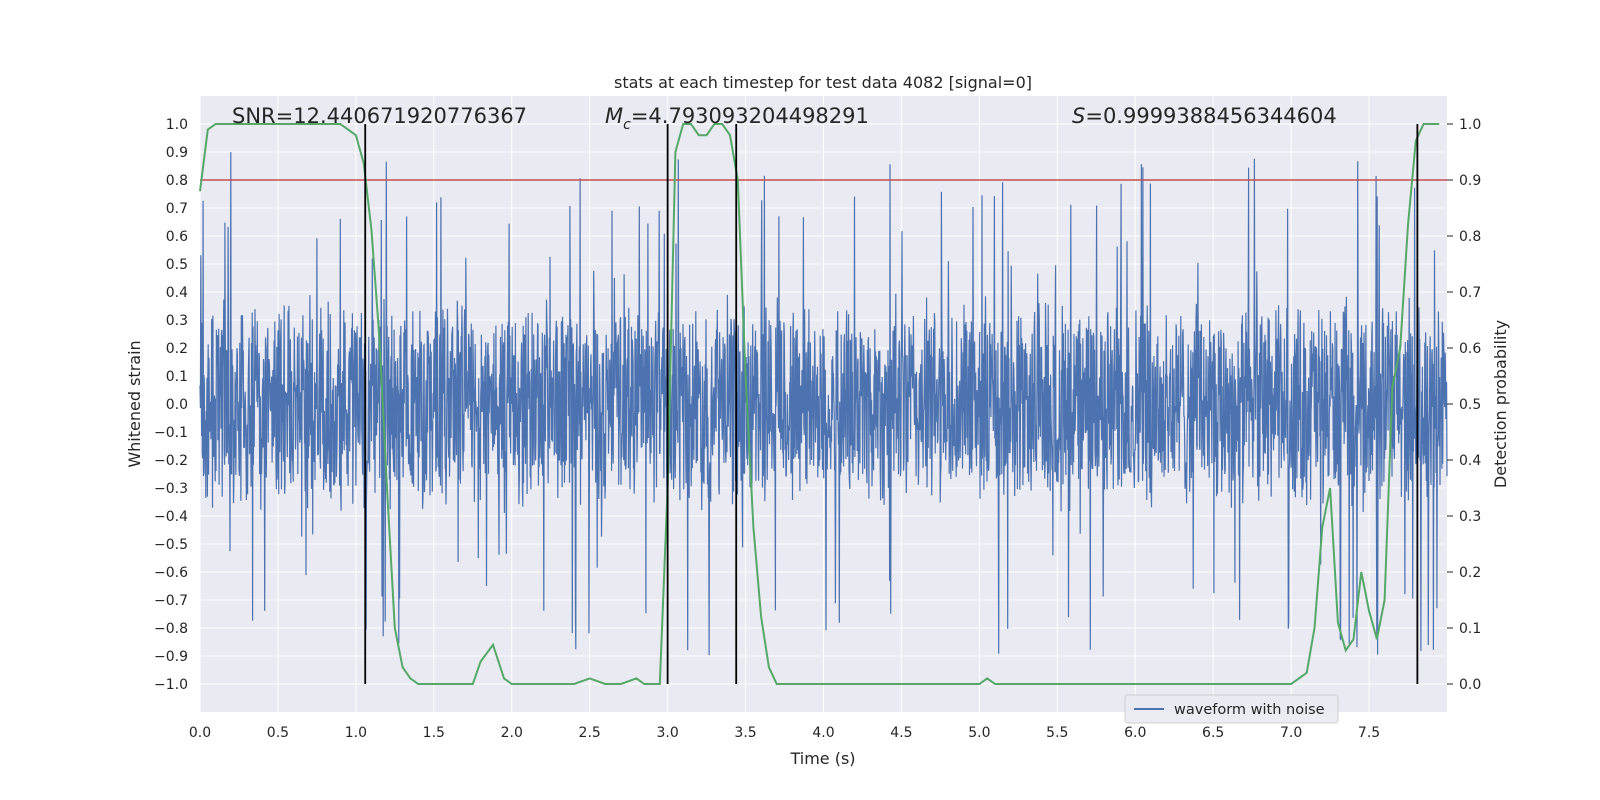  I want to click on x-tick-label: 0.5, so click(278, 733).